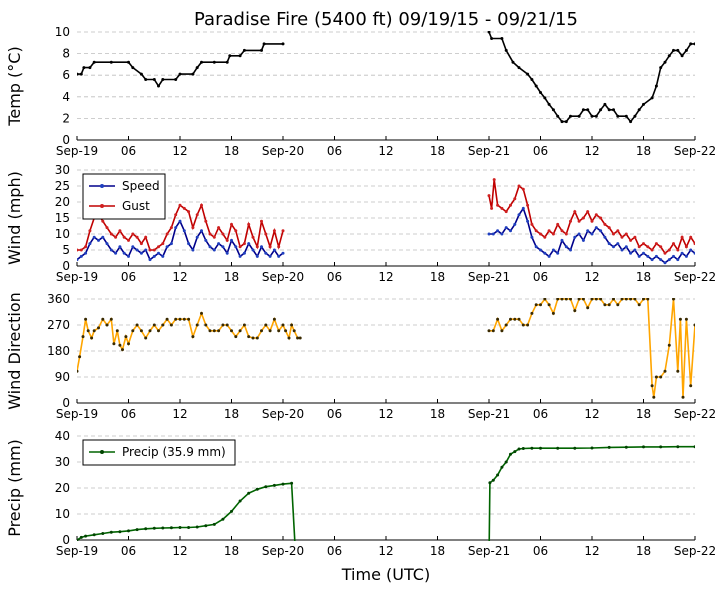 This screenshot has height=593, width=726. I want to click on y-axis-label: Wind Direction, so click(14, 351).